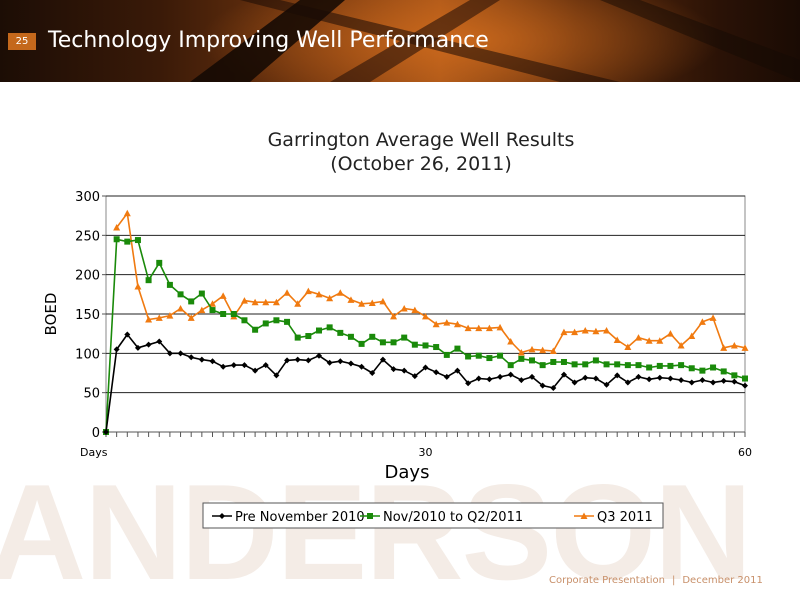 This screenshot has height=608, width=800. What do you see at coordinates (51, 314) in the screenshot?
I see `y-axis-label: BOED` at bounding box center [51, 314].